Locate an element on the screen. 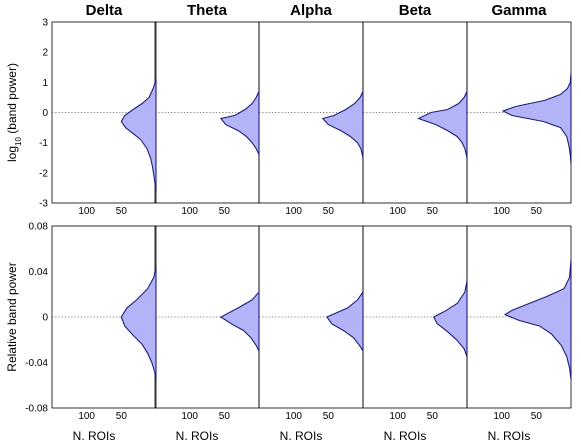 This screenshot has width=581, height=448. x-tick-label-beta-bottom: 100 is located at coordinates (397, 416).